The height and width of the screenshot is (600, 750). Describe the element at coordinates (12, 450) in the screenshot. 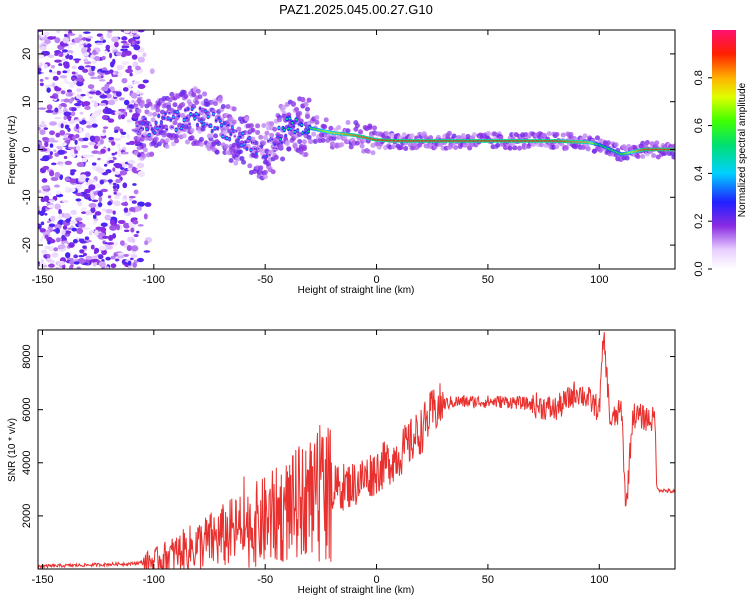

I see `snr-y-label: SNR (10 * v/v)` at that location.